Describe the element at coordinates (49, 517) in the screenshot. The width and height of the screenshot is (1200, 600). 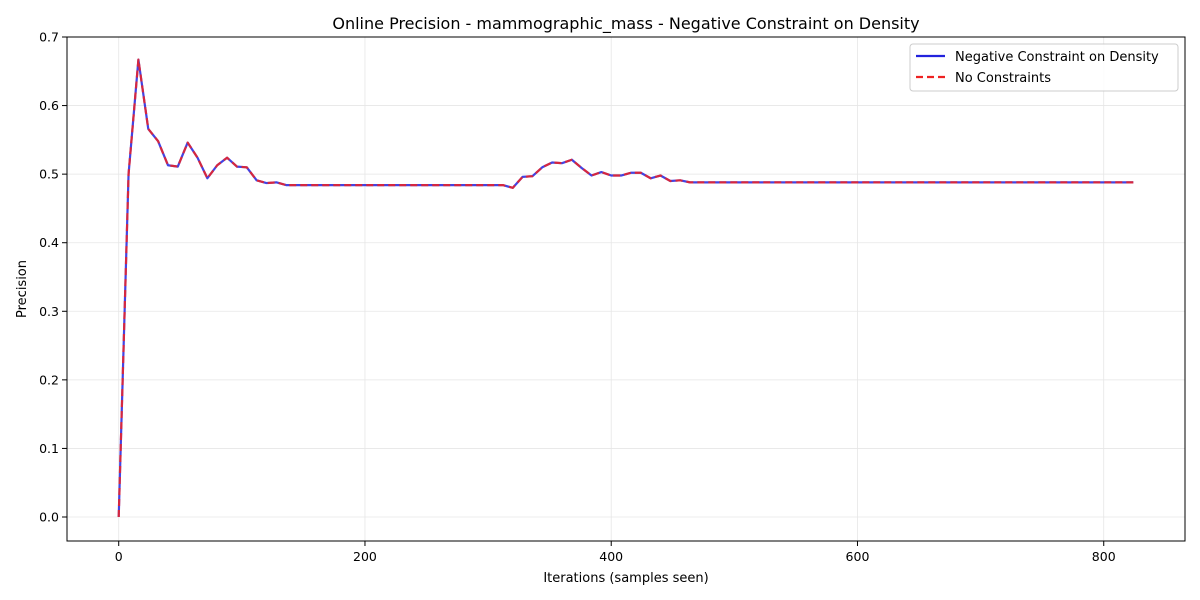
I see `y-tick-label: 0.0` at that location.